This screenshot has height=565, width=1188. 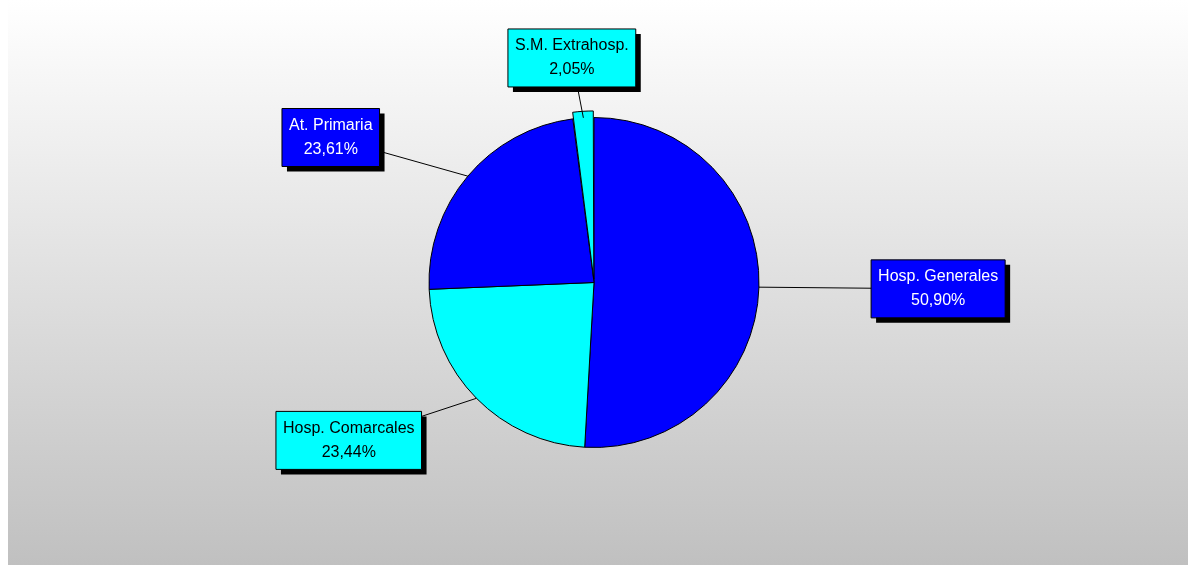 I want to click on slice-label: S.M. Extrahosp., so click(x=571, y=45).